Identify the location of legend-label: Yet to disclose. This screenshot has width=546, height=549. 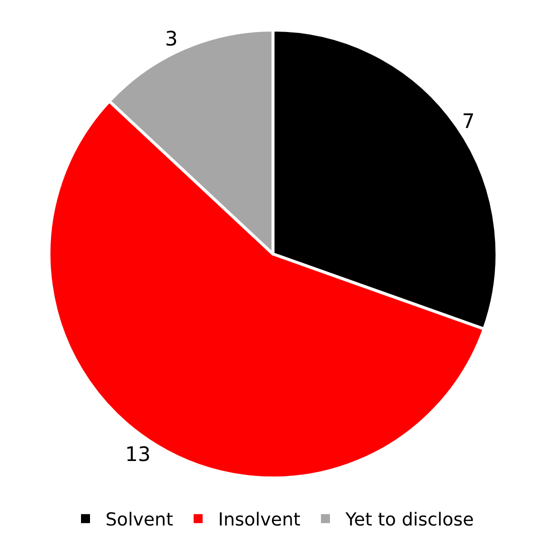
(409, 520).